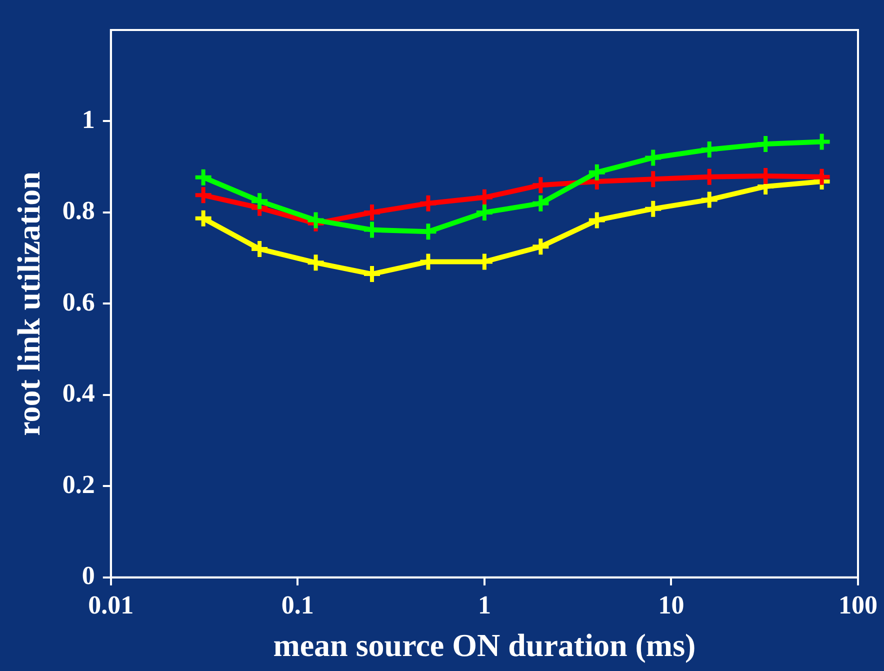 Image resolution: width=884 pixels, height=671 pixels. I want to click on y-tick-label: 0.2, so click(78, 484).